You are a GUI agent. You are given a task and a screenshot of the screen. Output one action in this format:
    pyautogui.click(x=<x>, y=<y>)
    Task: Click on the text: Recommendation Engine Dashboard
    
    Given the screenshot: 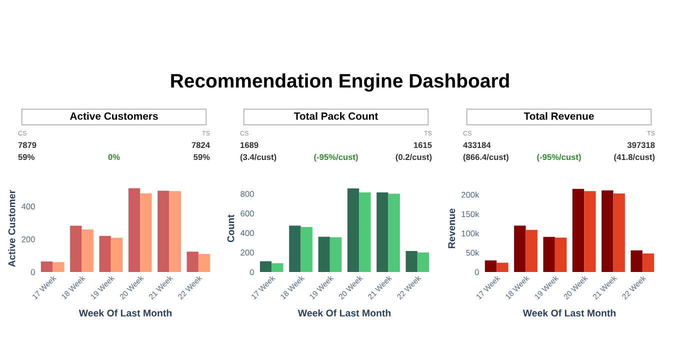 What is the action you would take?
    pyautogui.click(x=340, y=82)
    